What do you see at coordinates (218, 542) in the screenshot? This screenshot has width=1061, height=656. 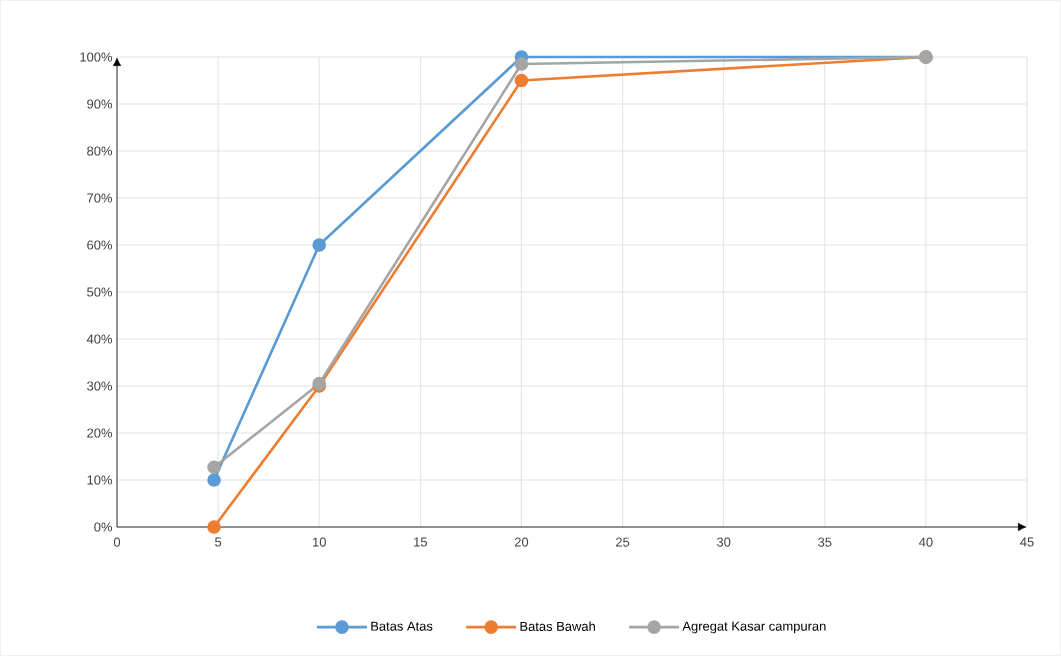 I see `x-tick-label: 5` at bounding box center [218, 542].